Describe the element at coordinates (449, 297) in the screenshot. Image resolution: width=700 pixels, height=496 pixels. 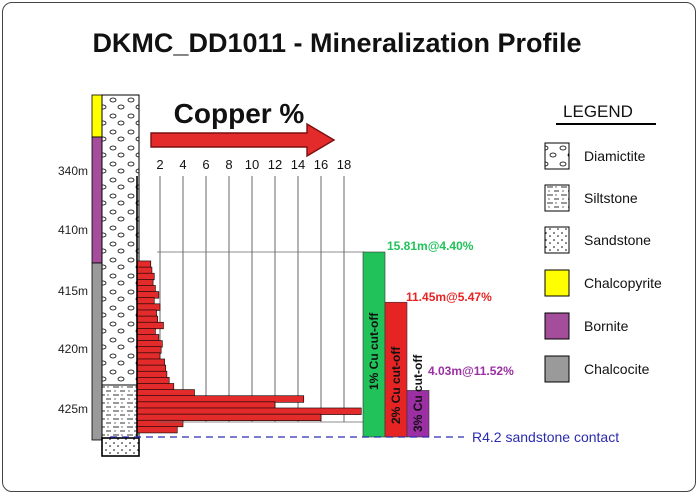
I see `cutoff-label-2pct: 11.45m@5.47%` at that location.